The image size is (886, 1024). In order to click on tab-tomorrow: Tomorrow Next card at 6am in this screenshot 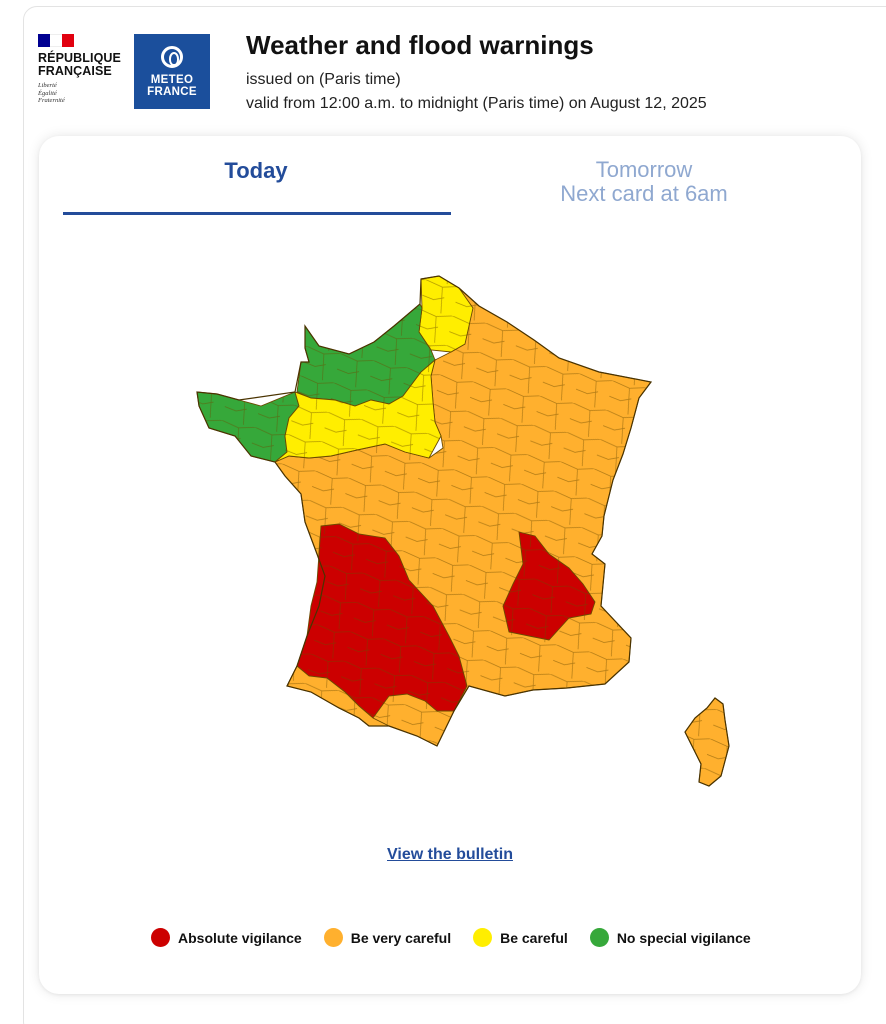, I will do `click(644, 186)`.